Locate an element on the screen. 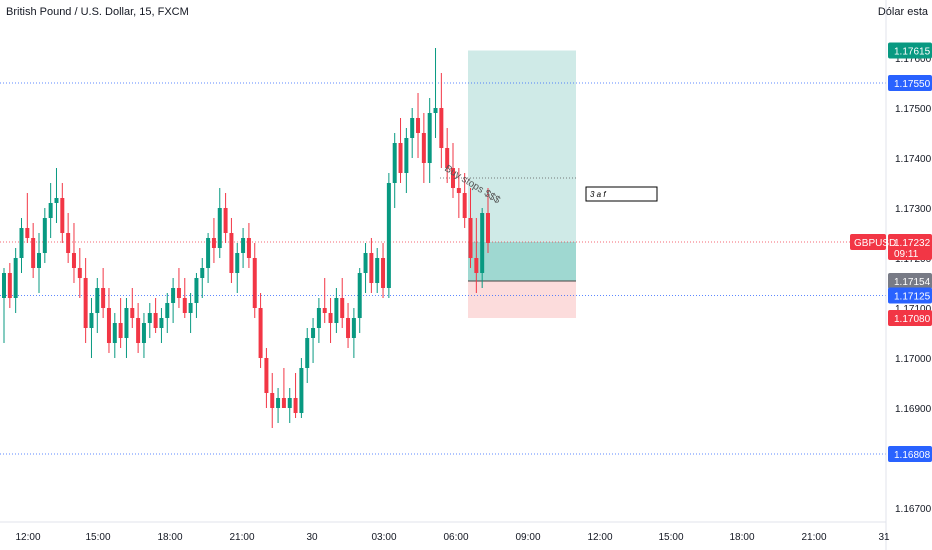 This screenshot has height=550, width=932. x-tick-label: 12:00 is located at coordinates (599, 537).